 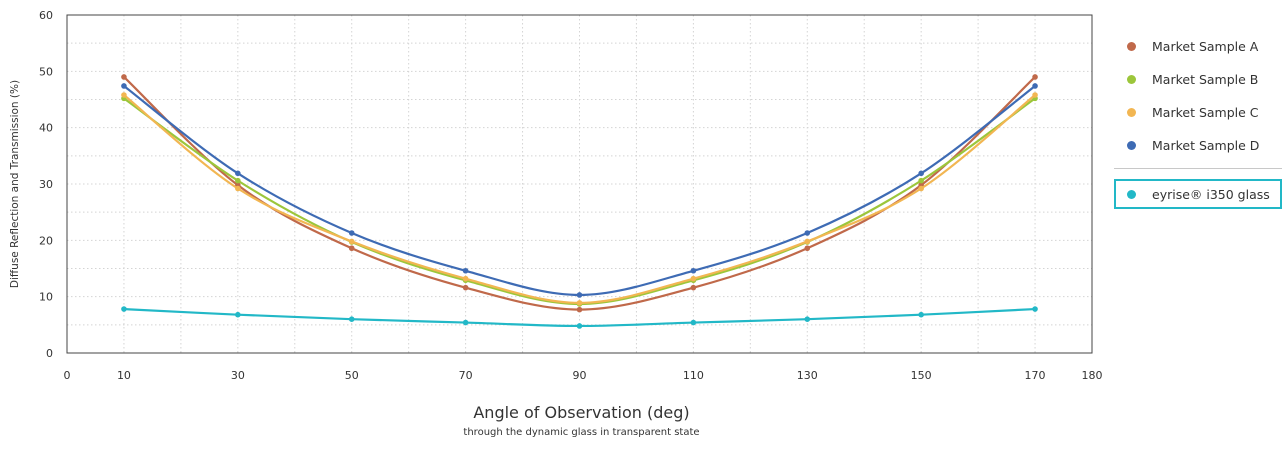 I want to click on x-tick-label: 50, so click(x=352, y=375).